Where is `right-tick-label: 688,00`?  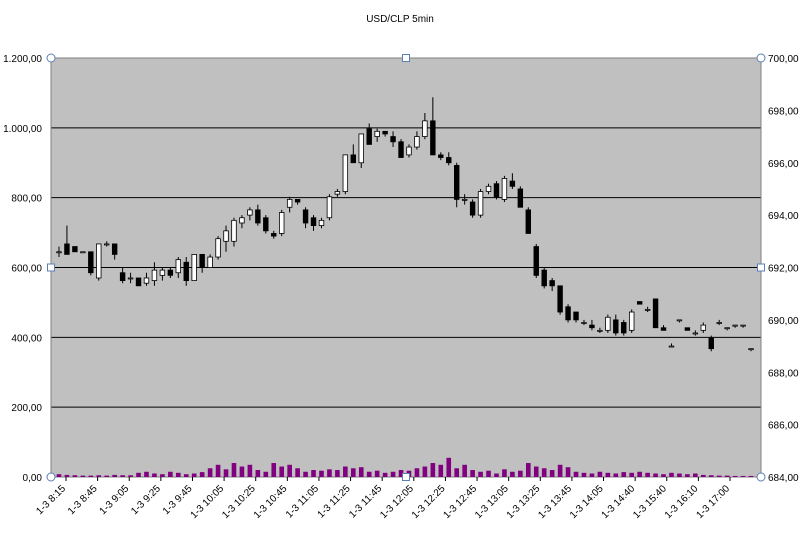 right-tick-label: 688,00 is located at coordinates (783, 373).